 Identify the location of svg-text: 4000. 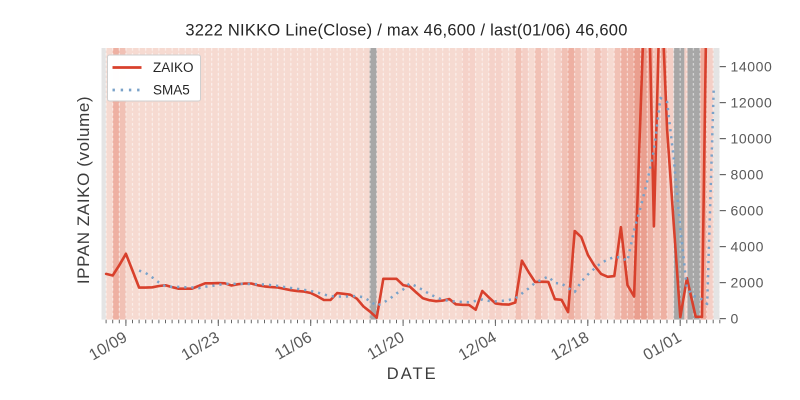
(748, 247).